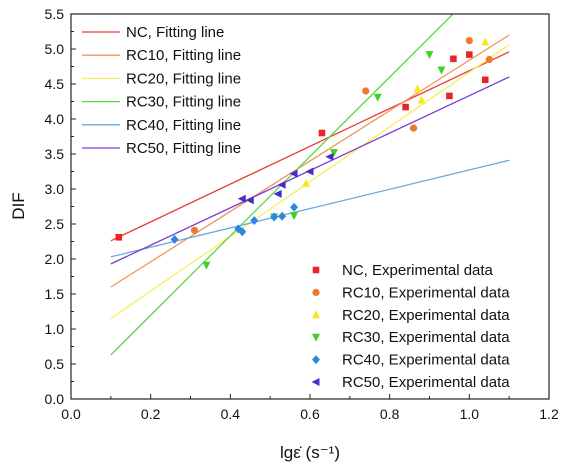 This screenshot has width=572, height=474. I want to click on y-tick-label: 0.0, so click(55, 399).